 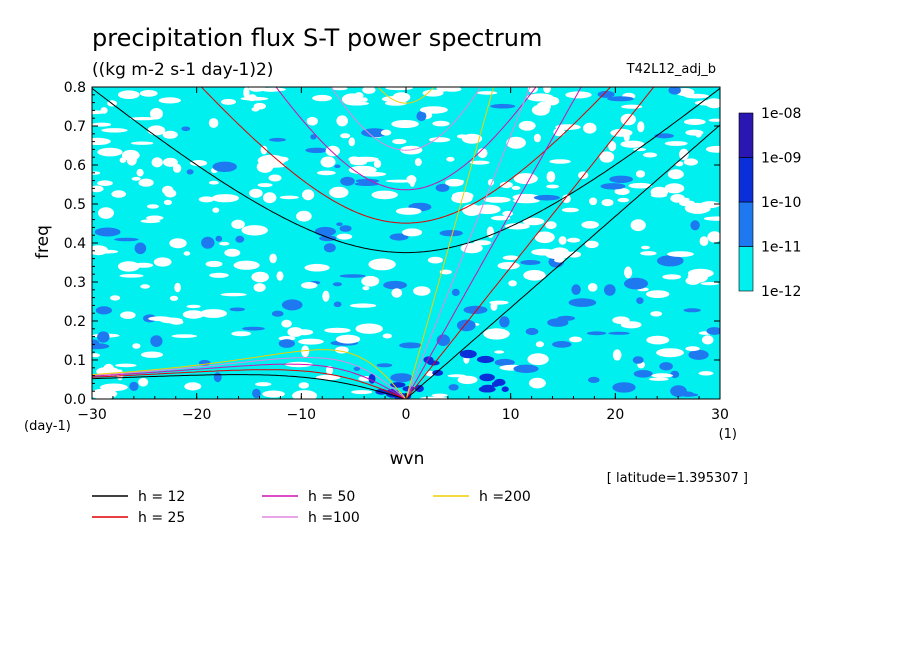 What do you see at coordinates (671, 69) in the screenshot?
I see `experiment-label: T42L12_adj_b` at bounding box center [671, 69].